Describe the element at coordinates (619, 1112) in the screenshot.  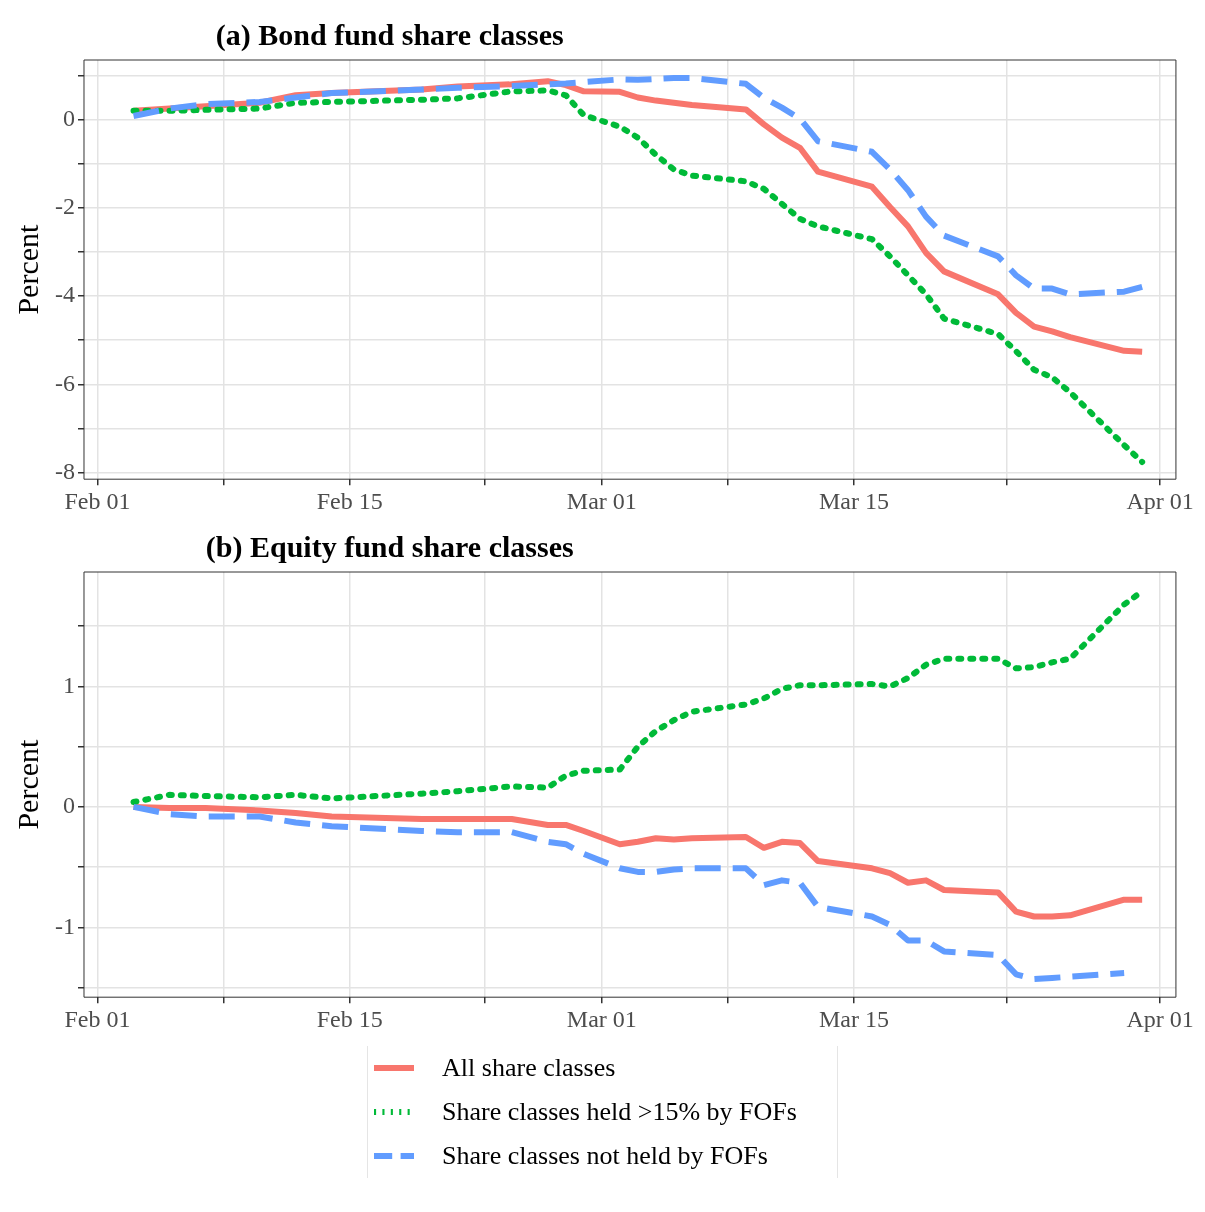
I see `legend-label: Share classes held >15% by FOFs` at that location.